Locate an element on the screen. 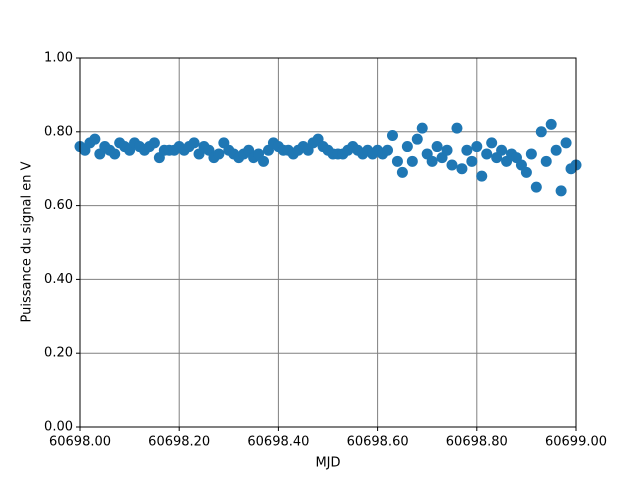  y-tick-label: 0.00 is located at coordinates (58, 427).